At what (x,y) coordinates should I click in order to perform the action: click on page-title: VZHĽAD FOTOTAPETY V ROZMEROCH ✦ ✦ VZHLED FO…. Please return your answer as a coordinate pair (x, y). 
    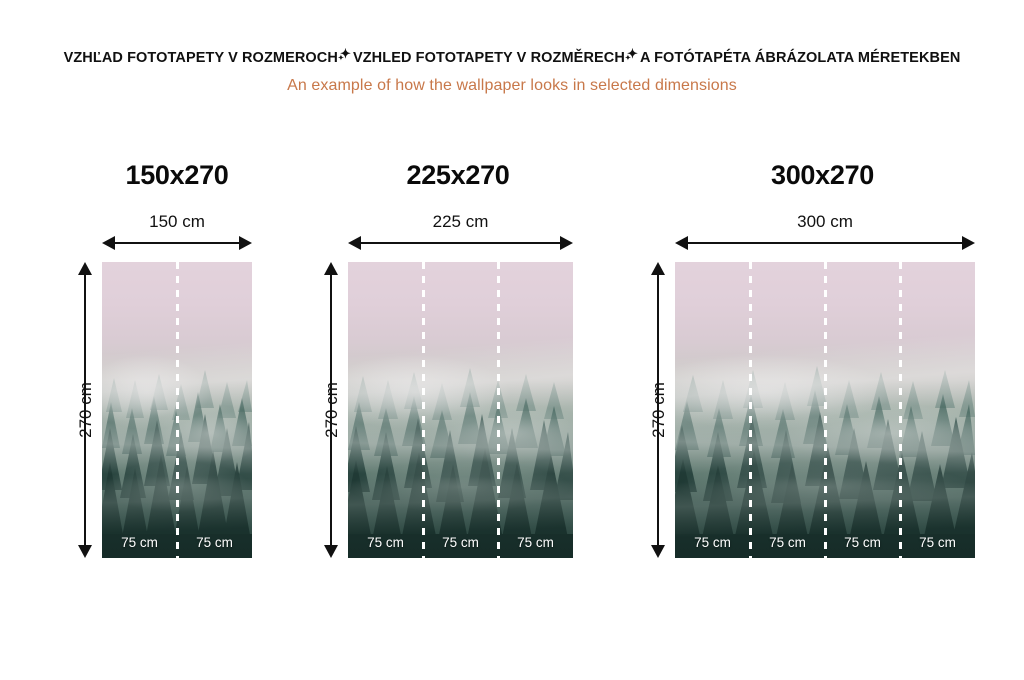
    Looking at the image, I should click on (512, 57).